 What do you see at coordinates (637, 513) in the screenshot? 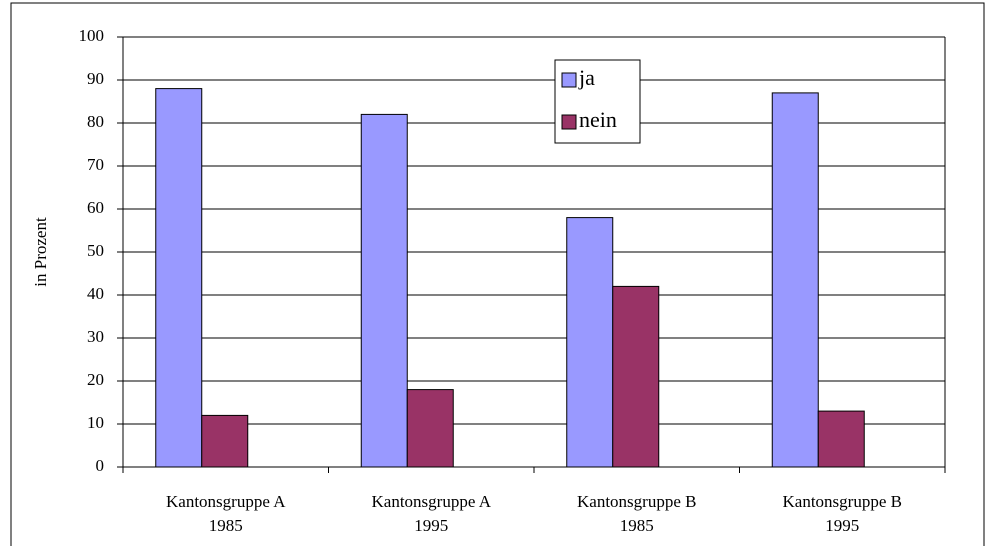
I see `x-tick-label: Kantonsgruppe B 1985` at bounding box center [637, 513].